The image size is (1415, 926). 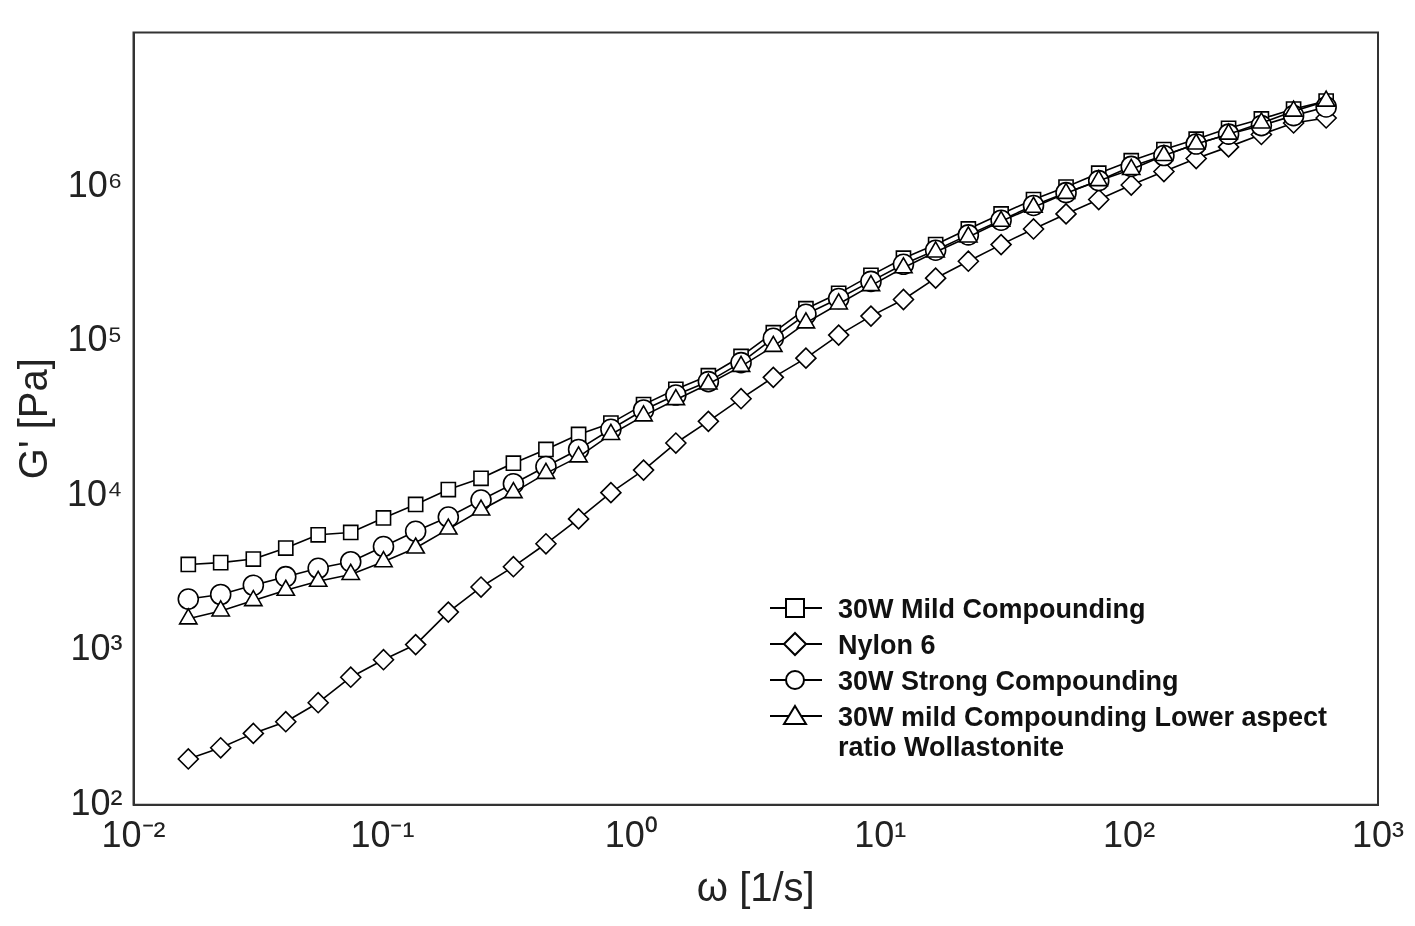 What do you see at coordinates (95, 184) in the screenshot?
I see `y-tick-label: 10⁶` at bounding box center [95, 184].